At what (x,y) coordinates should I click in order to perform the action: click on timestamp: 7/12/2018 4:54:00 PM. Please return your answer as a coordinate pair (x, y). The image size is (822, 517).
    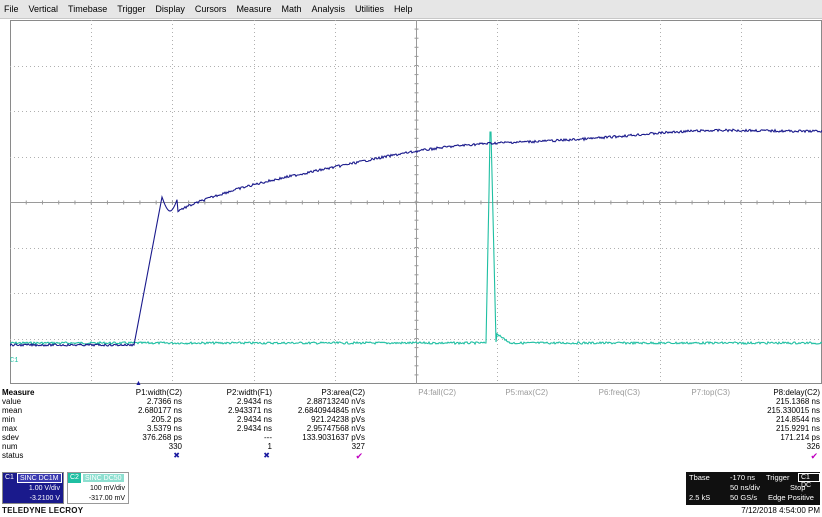
    Looking at the image, I should click on (780, 510).